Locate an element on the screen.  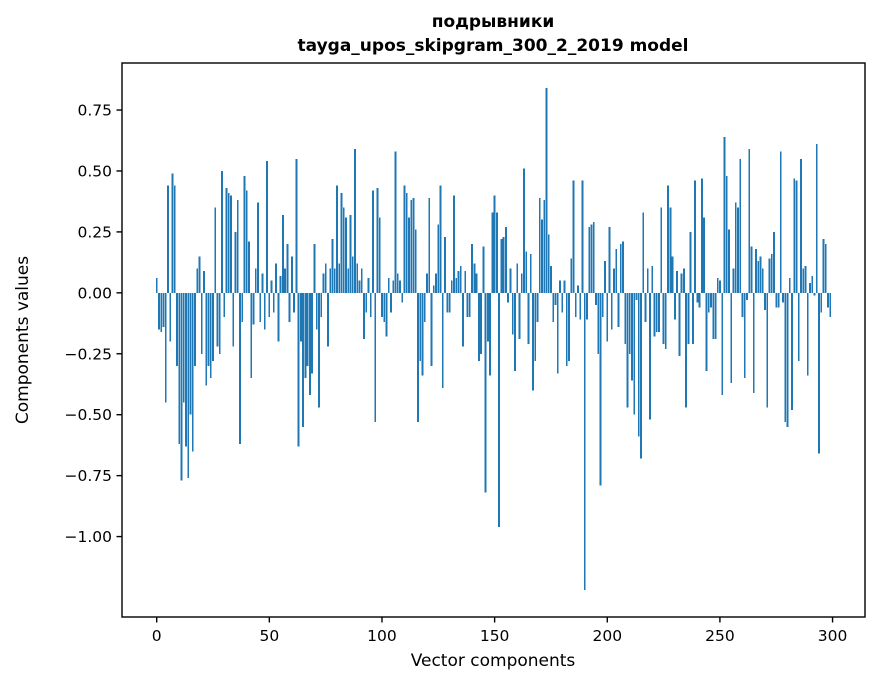
chart-title: подрывники is located at coordinates (493, 22).